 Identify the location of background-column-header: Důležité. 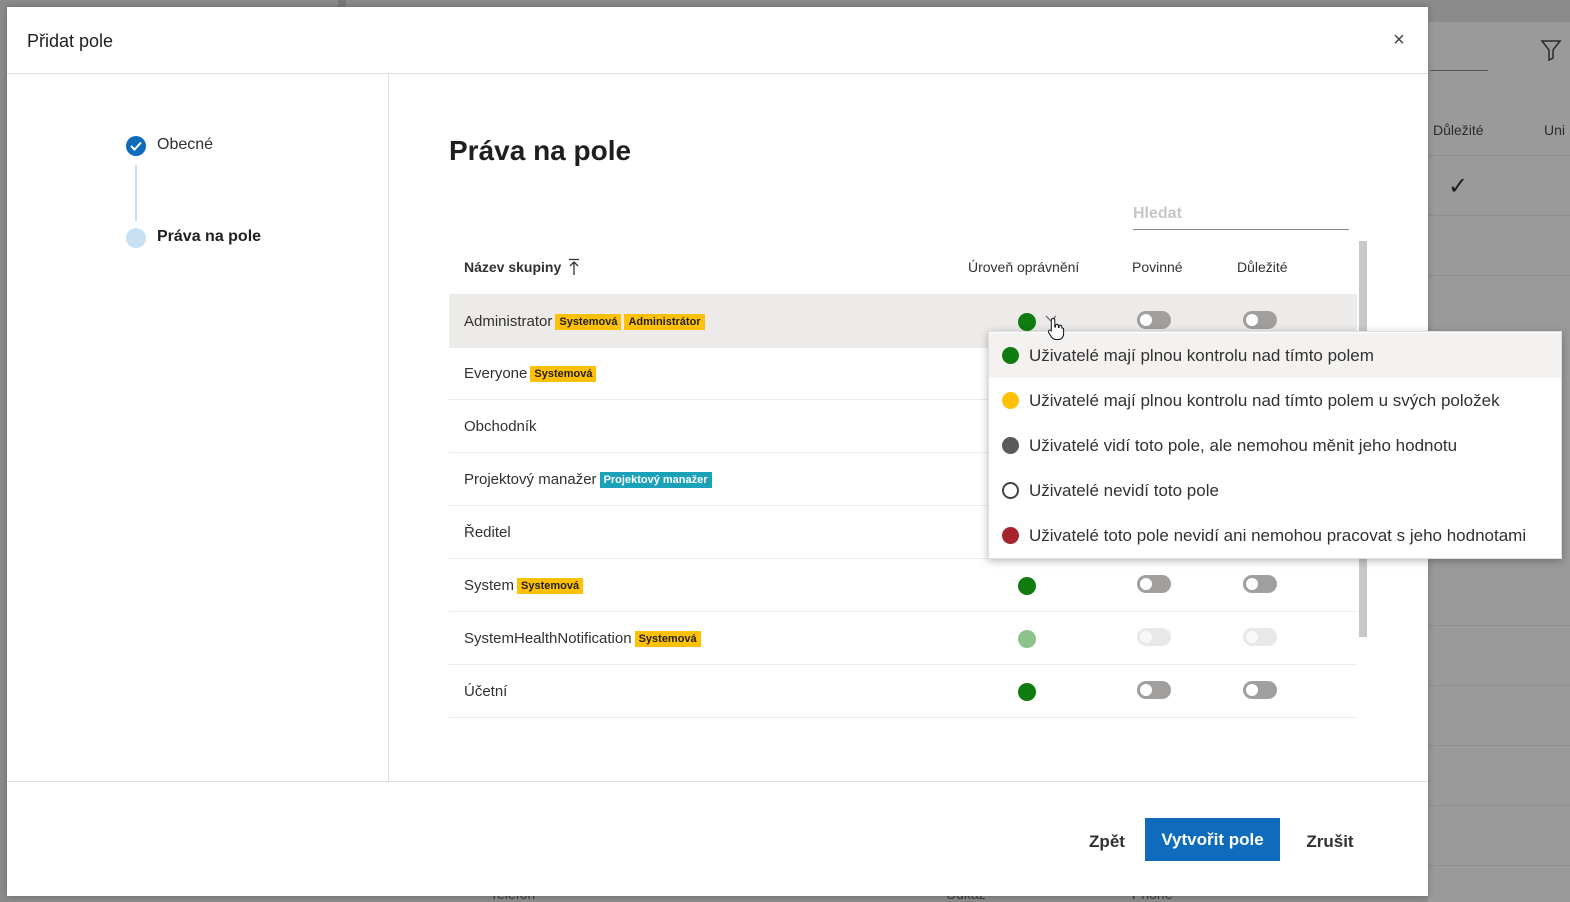
(1458, 130).